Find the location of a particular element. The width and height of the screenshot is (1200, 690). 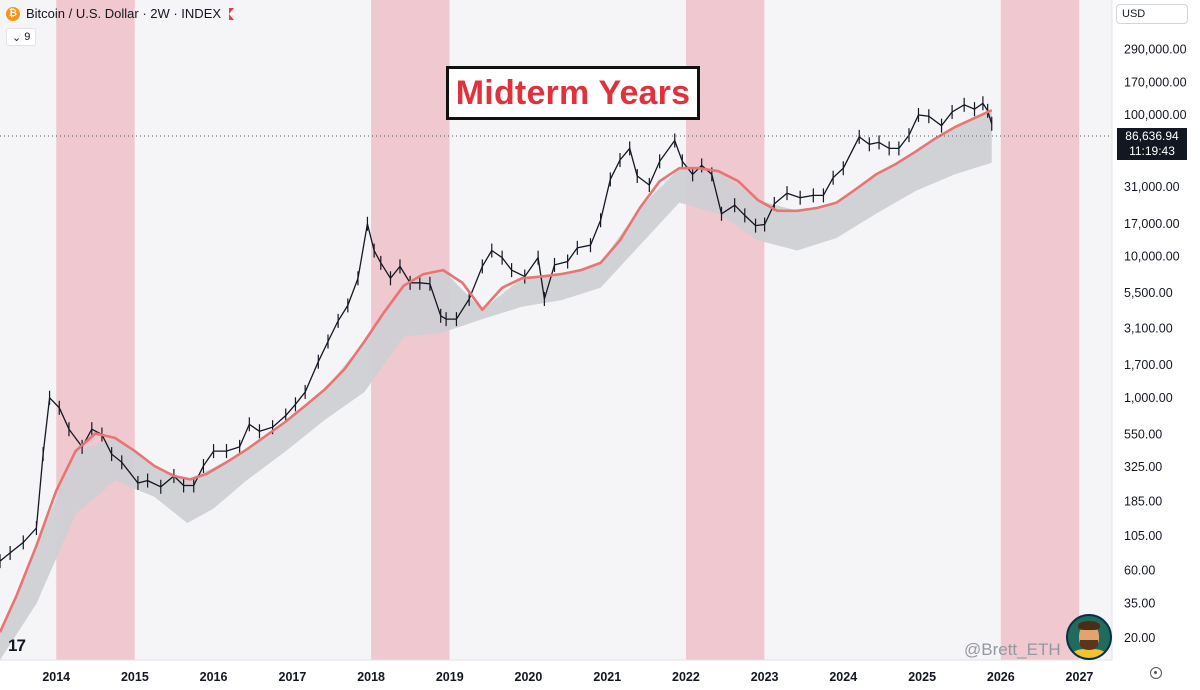

y-tick-label: 31,000.00 is located at coordinates (1152, 187).